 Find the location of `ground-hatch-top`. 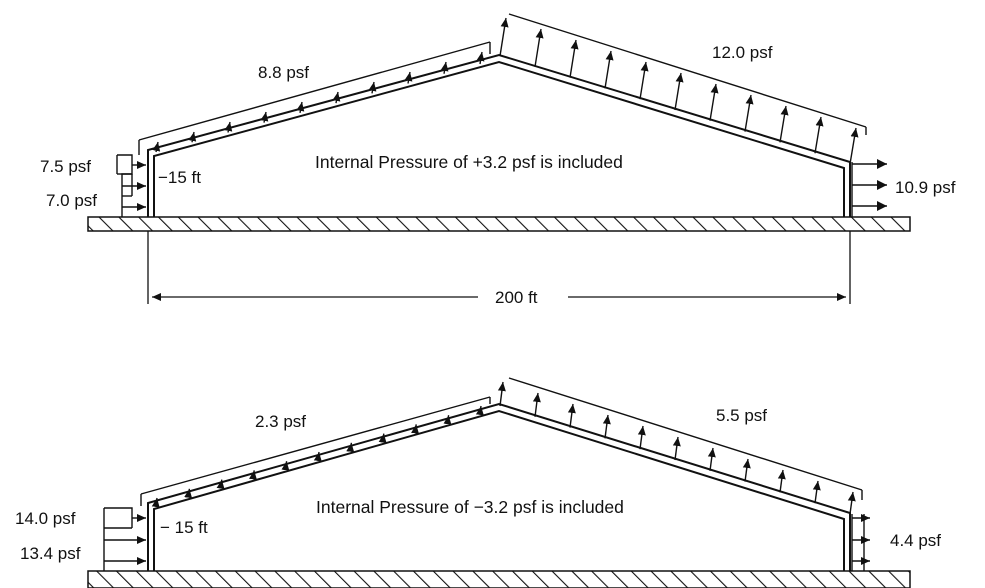

ground-hatch-top is located at coordinates (499, 224).